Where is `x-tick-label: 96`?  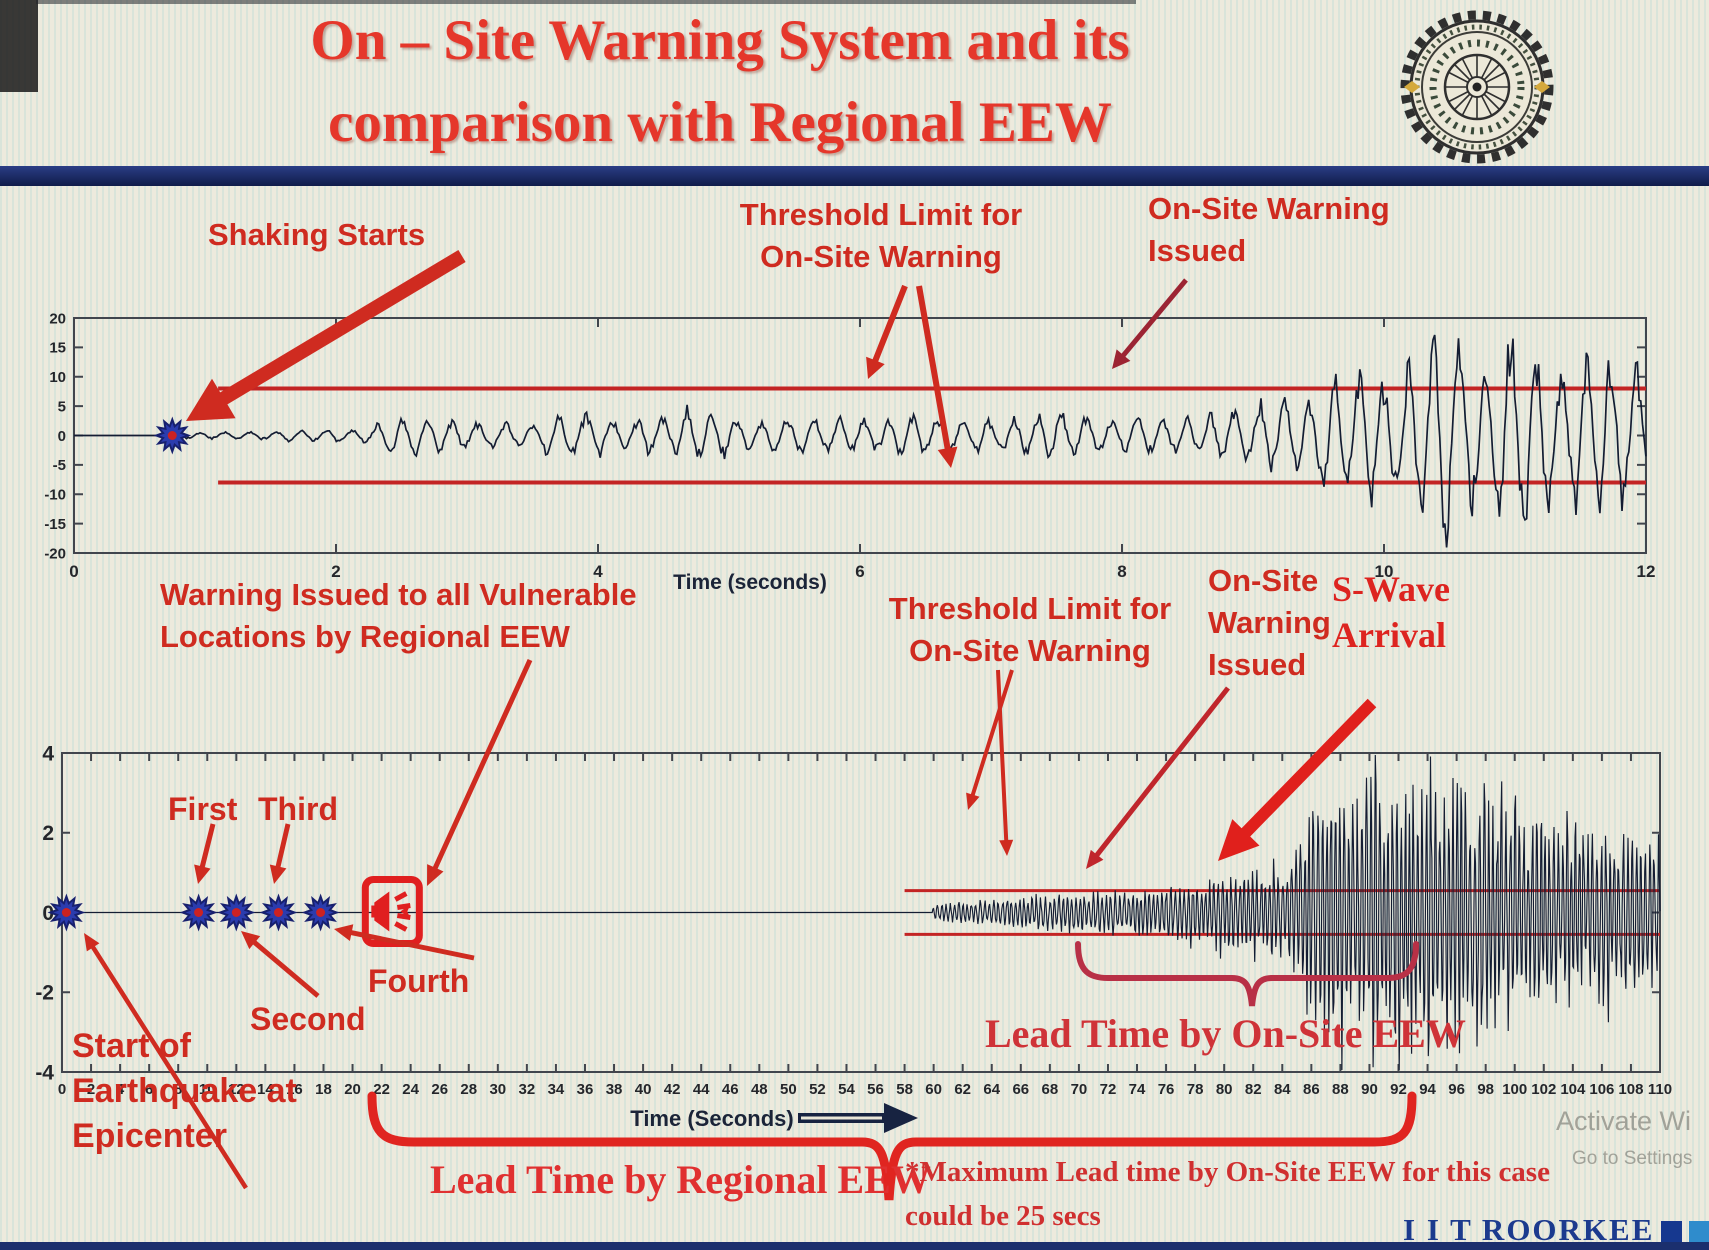
x-tick-label: 96 is located at coordinates (1456, 1089).